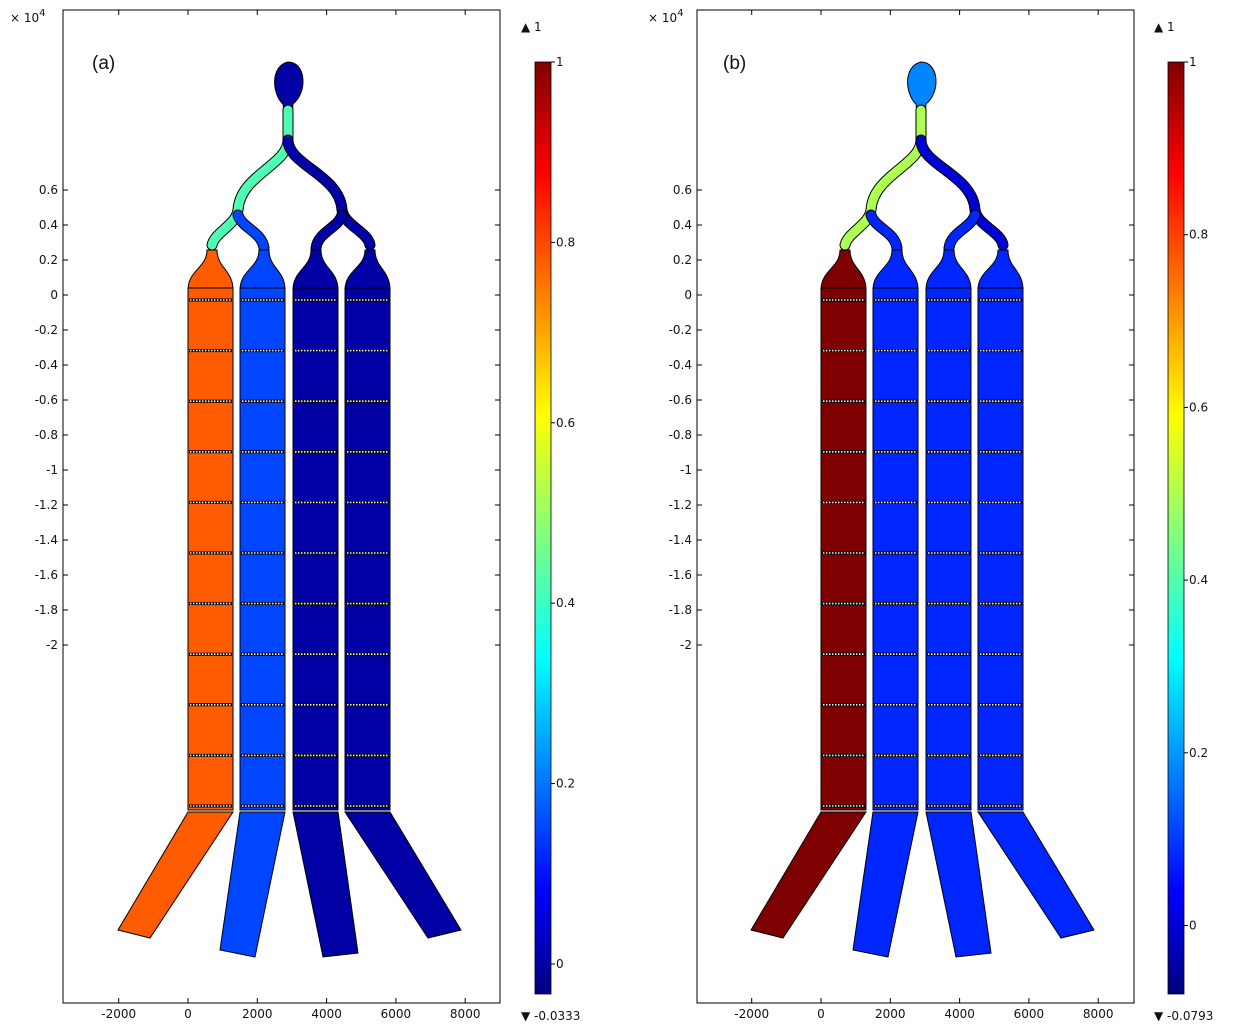 This screenshot has width=1233, height=1025. Describe the element at coordinates (531, 27) in the screenshot. I see `colorbar-max-marker-a: ▲ 1` at that location.